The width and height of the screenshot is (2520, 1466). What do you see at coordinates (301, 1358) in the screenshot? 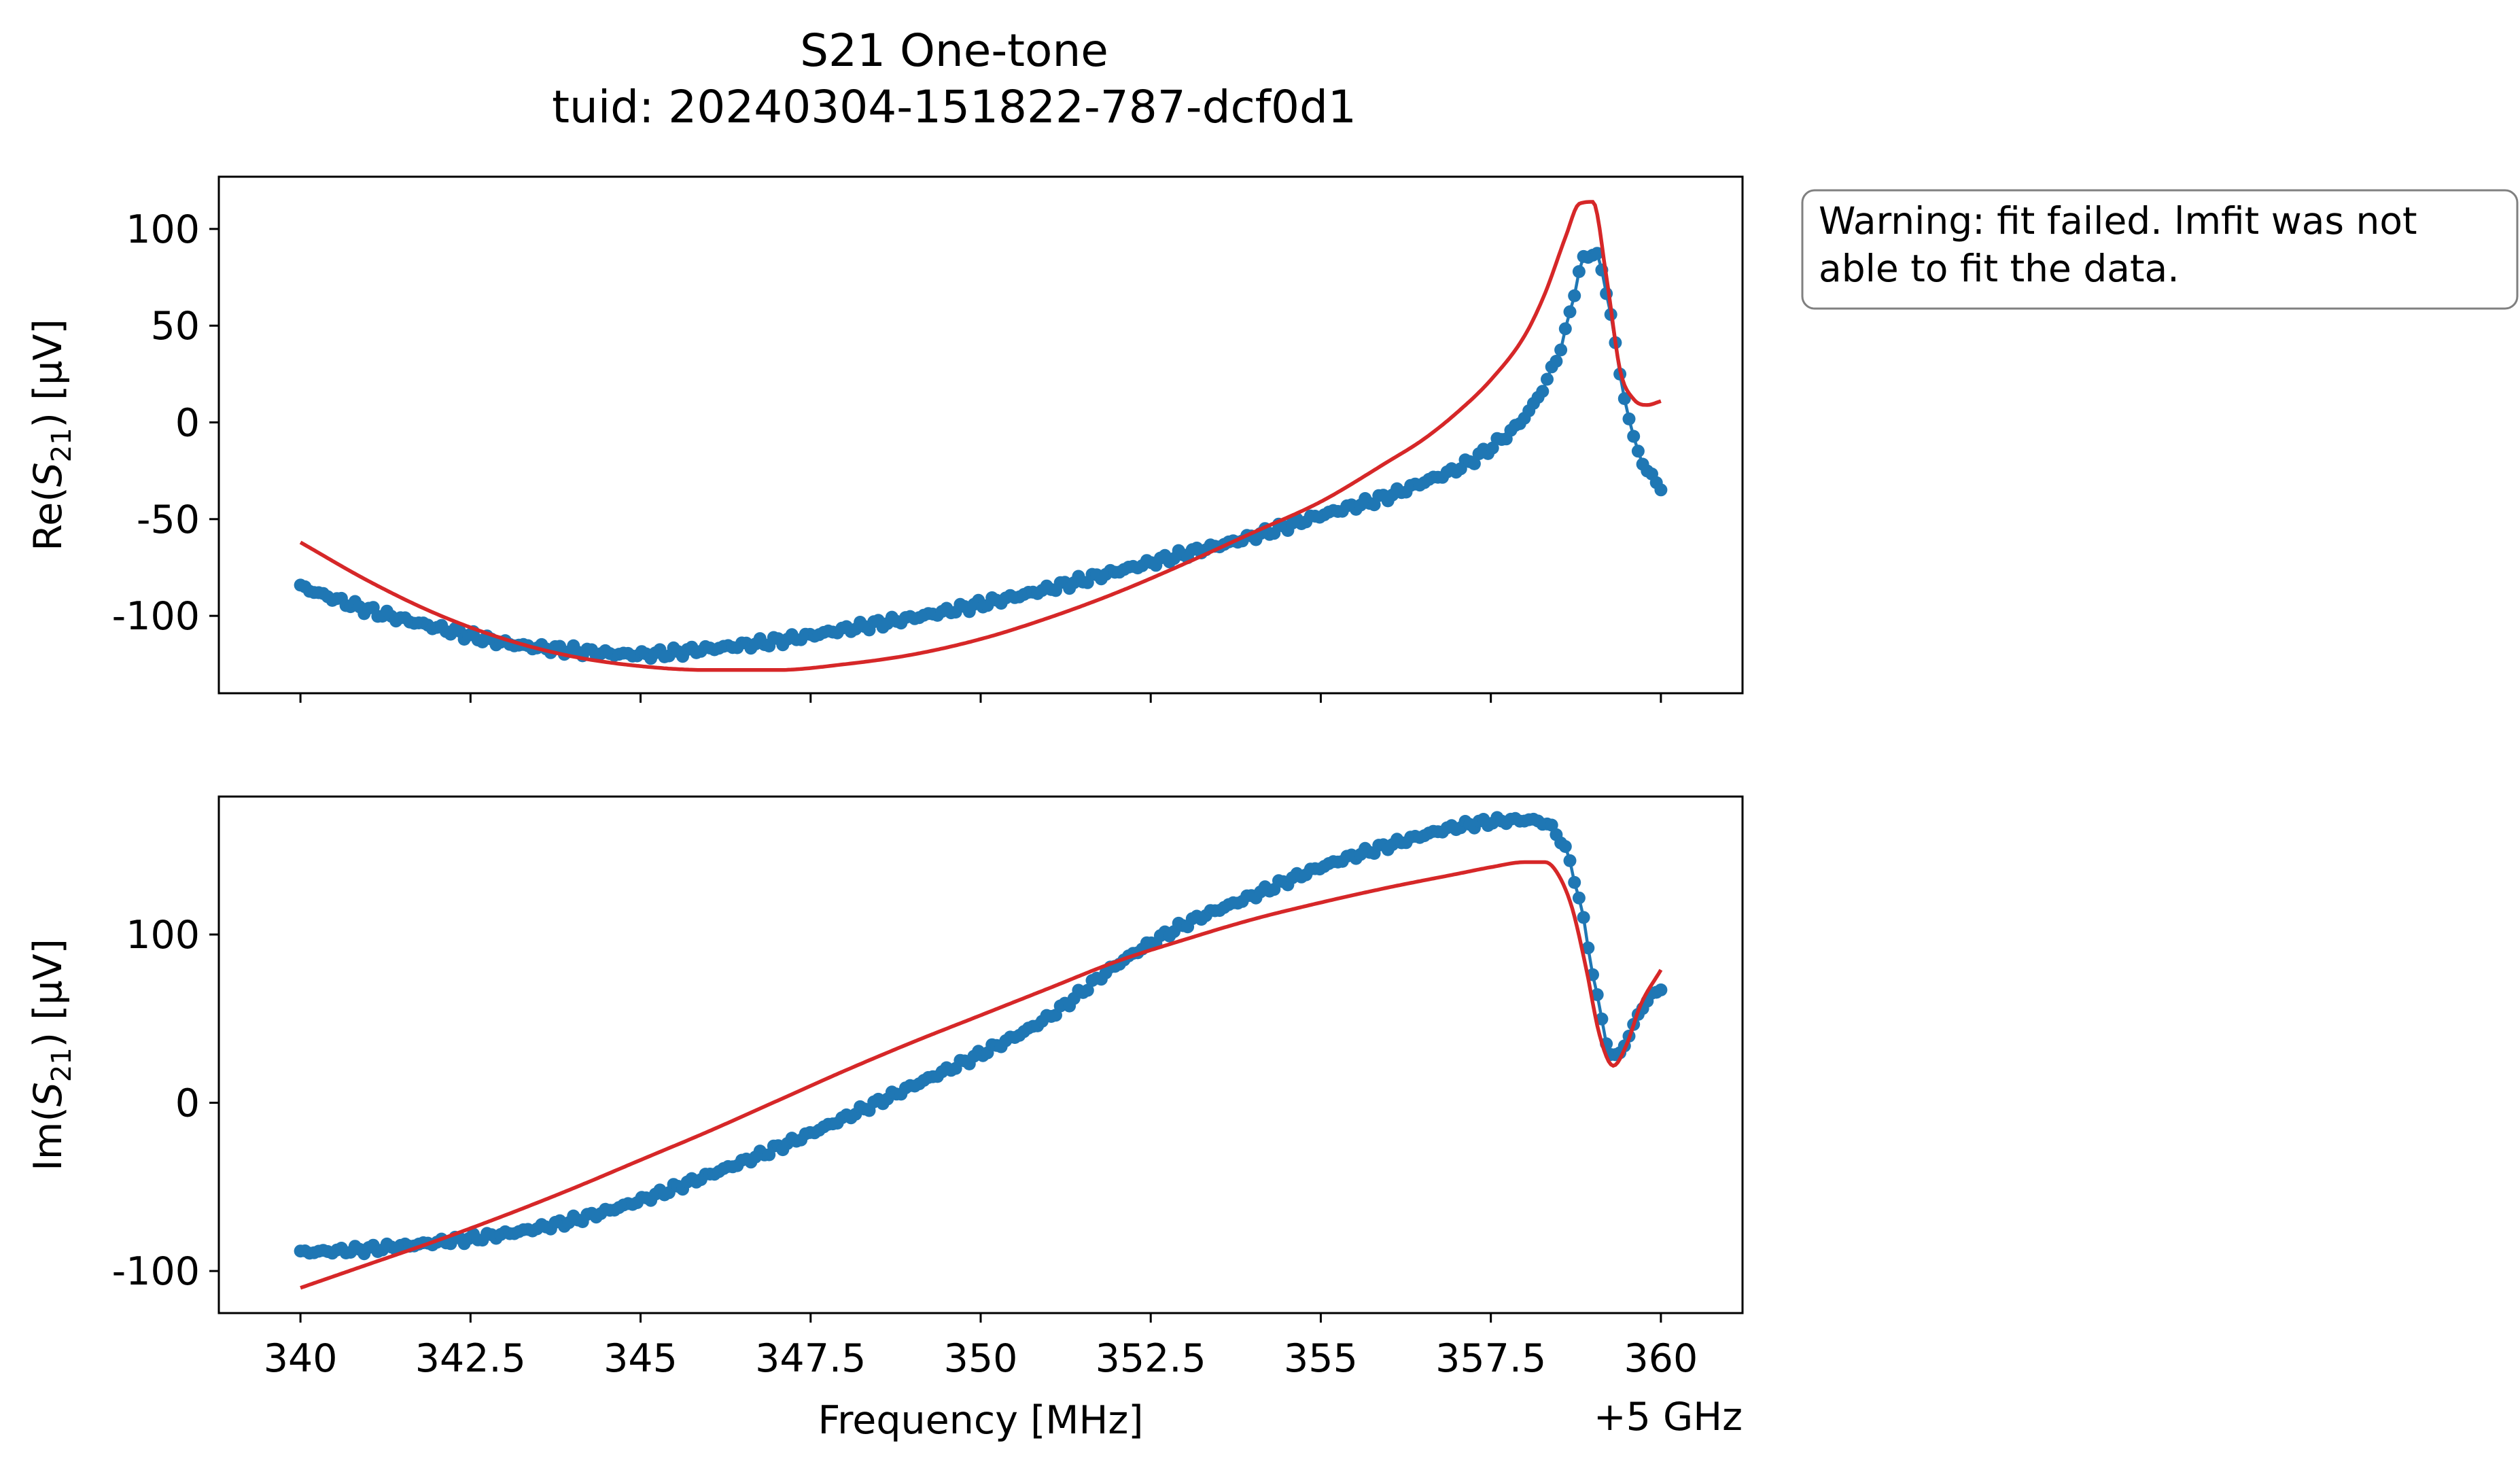
I see `x-tick-label: 340` at bounding box center [301, 1358].